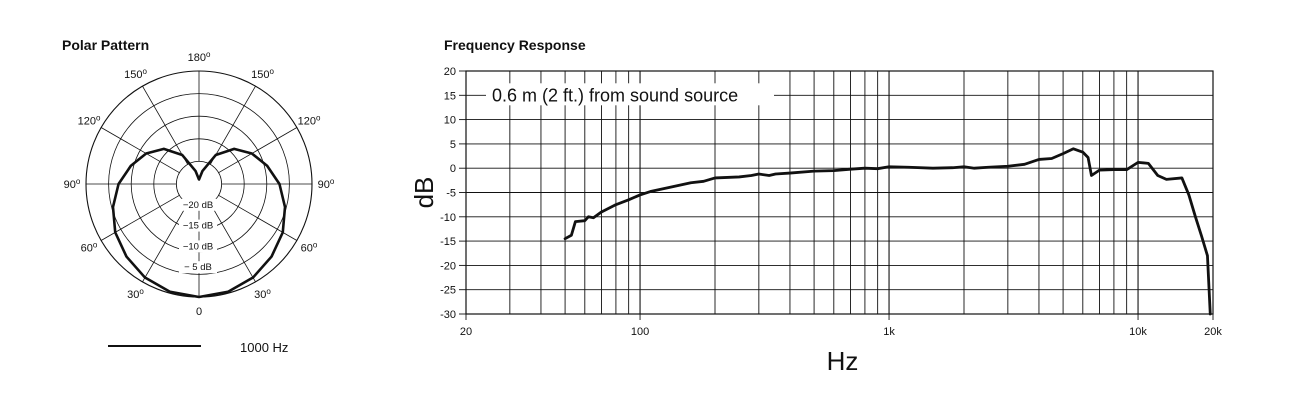 This screenshot has width=1300, height=400. Describe the element at coordinates (448, 242) in the screenshot. I see `y-tick-label: -15` at that location.